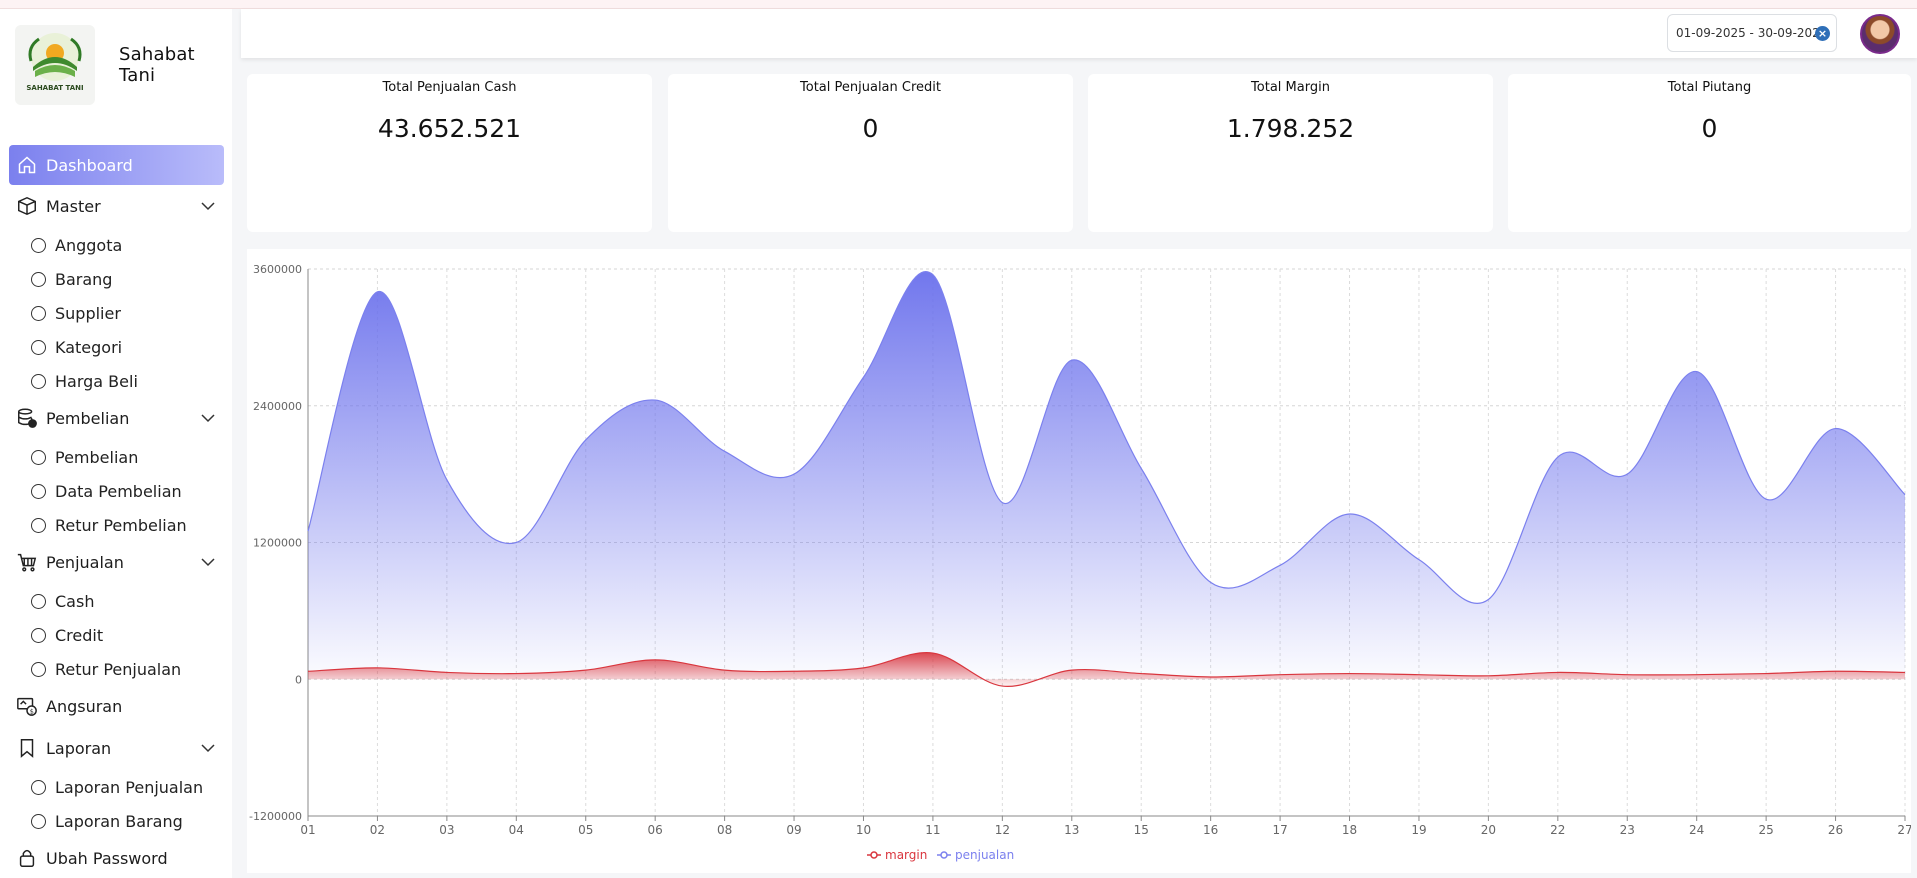 The image size is (1917, 878). I want to click on sidebar-subitem-supplier: Supplier, so click(76, 313).